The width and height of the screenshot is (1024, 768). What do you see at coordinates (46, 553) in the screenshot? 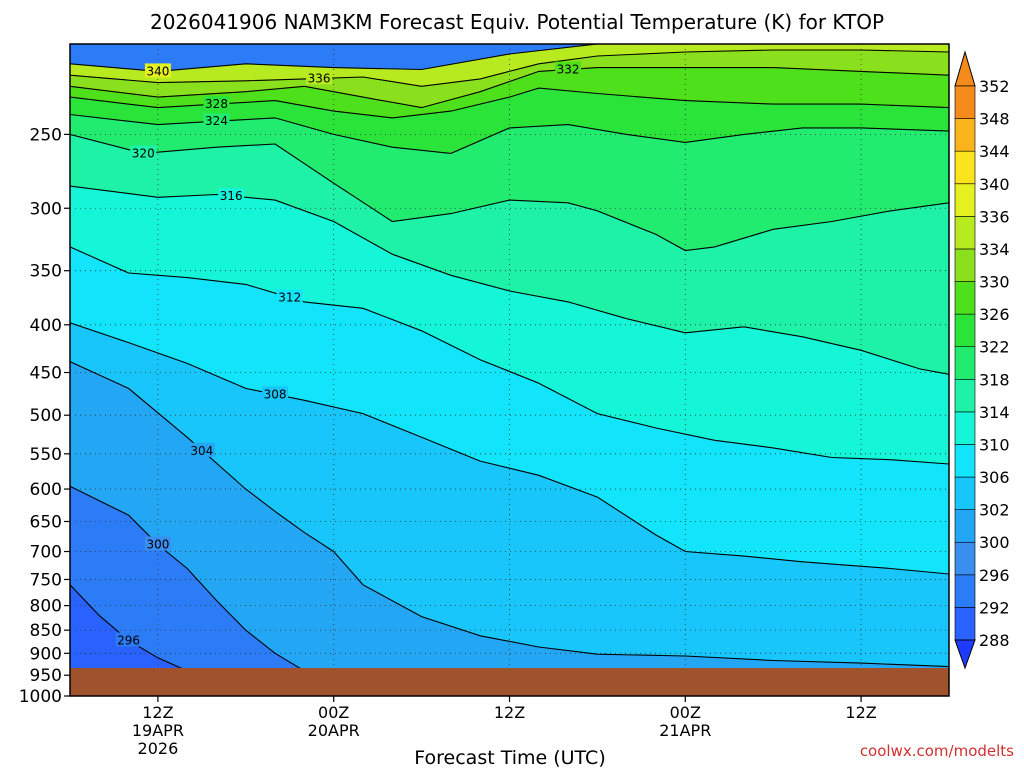
I see `ytick-label-700: 700` at bounding box center [46, 553].